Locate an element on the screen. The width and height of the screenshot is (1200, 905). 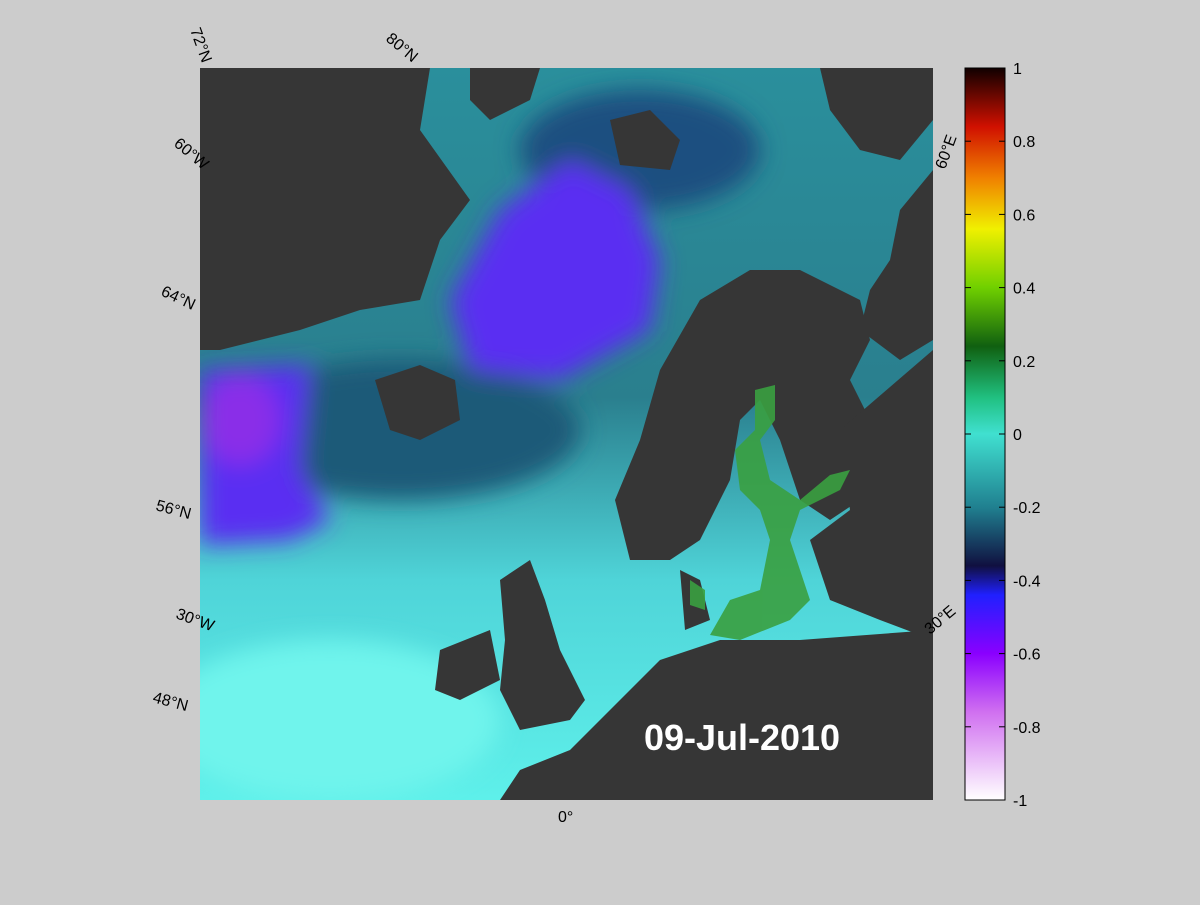
graticule-label: 48°N is located at coordinates (170, 702).